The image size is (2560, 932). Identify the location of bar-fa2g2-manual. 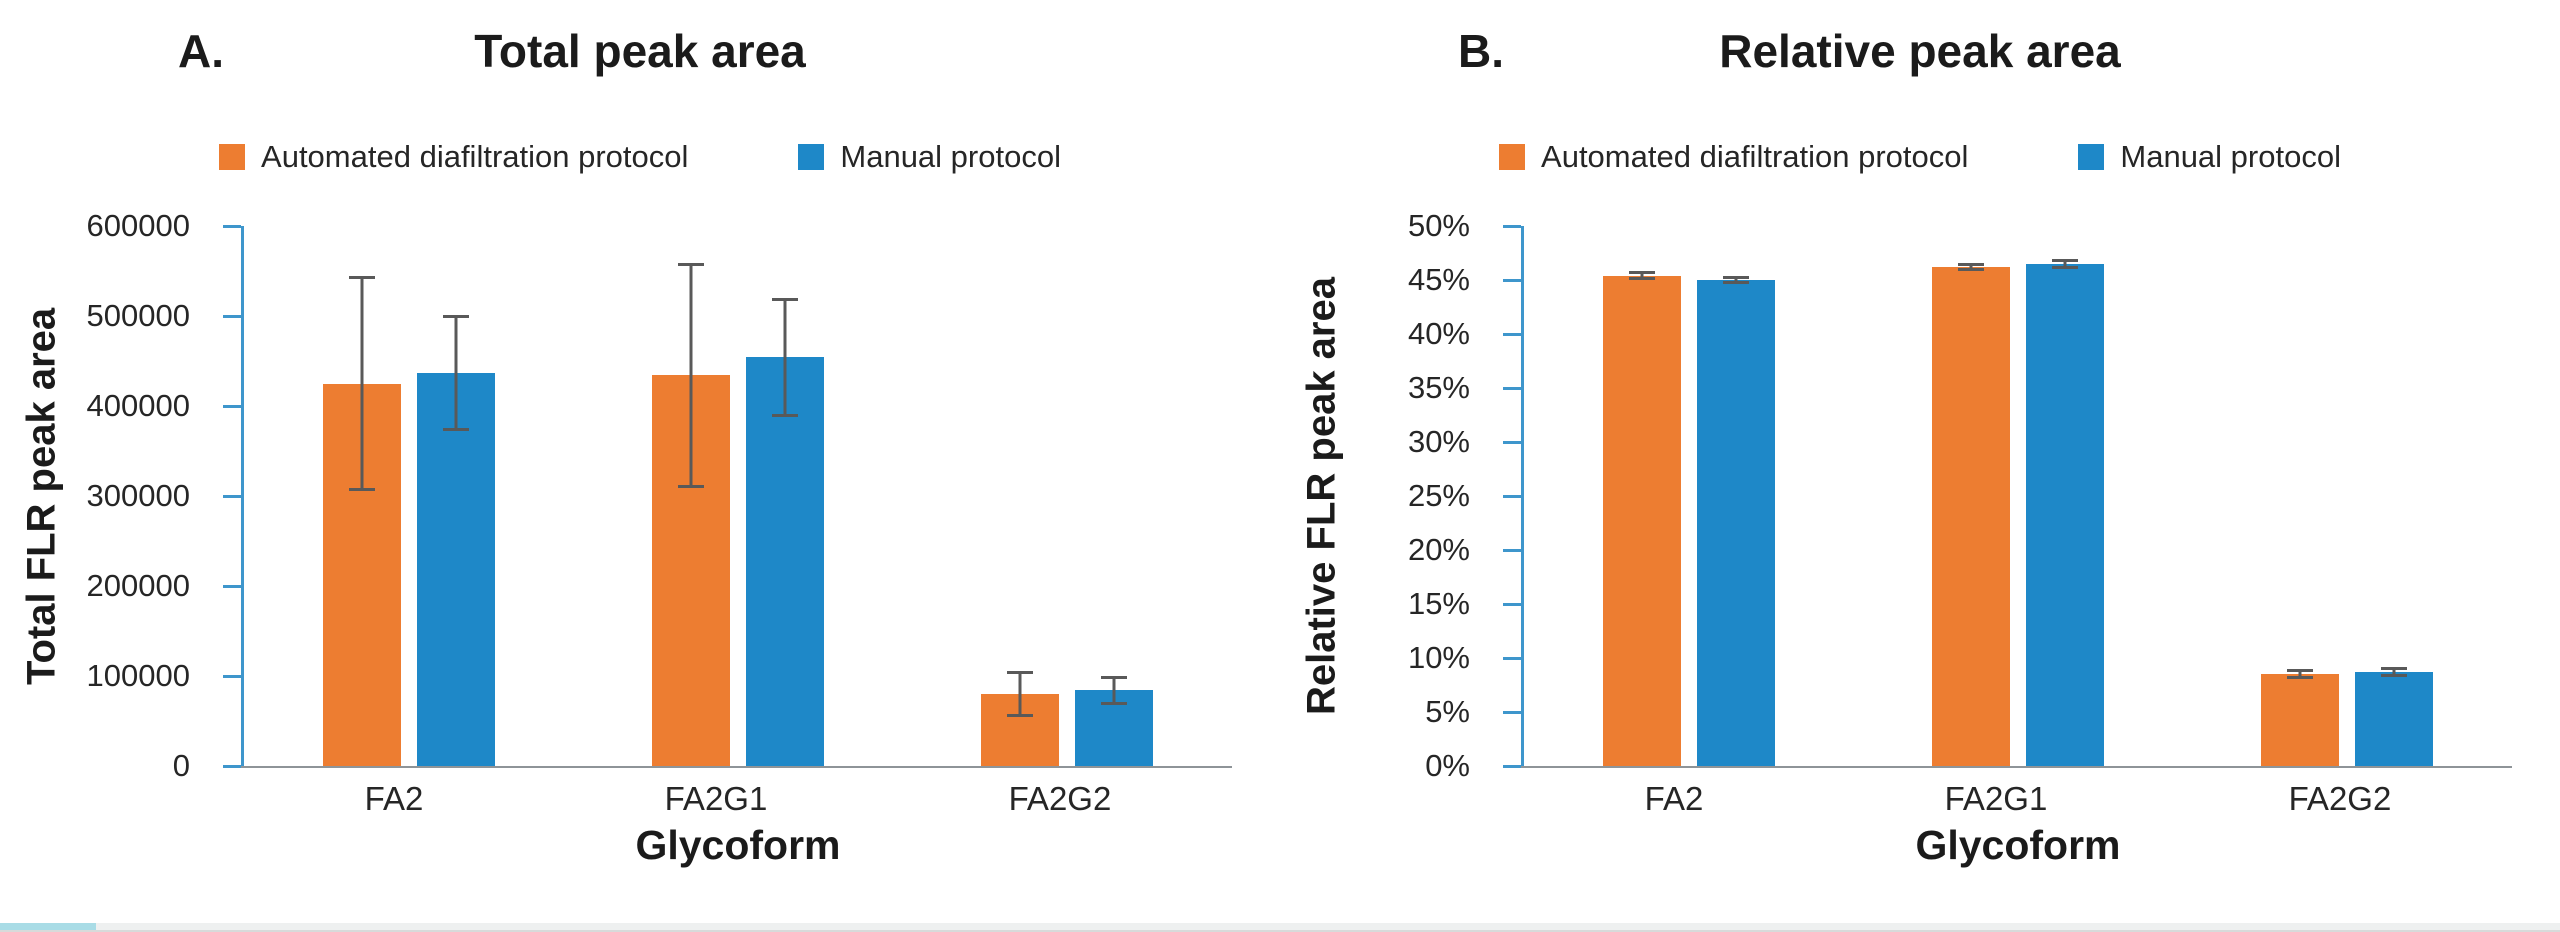
(1114, 496).